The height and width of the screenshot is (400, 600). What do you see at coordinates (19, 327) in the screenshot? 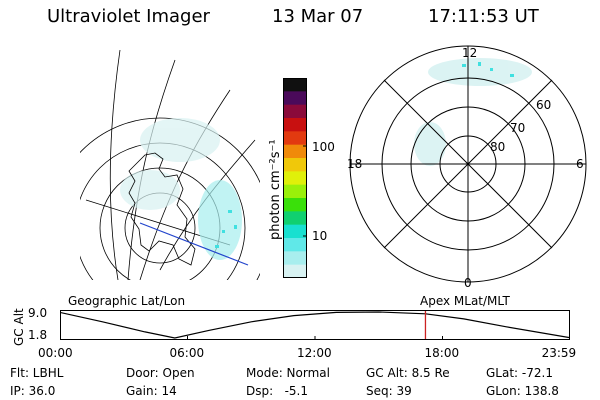
I see `timeline-ylabel: GC Alt` at bounding box center [19, 327].